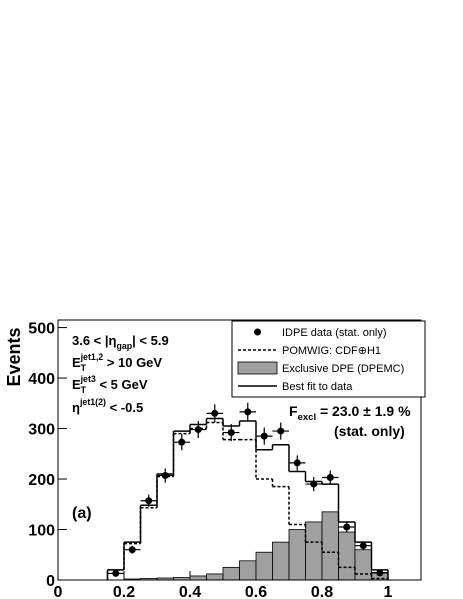  I want to click on legend-label: Best fit to data, so click(317, 387).